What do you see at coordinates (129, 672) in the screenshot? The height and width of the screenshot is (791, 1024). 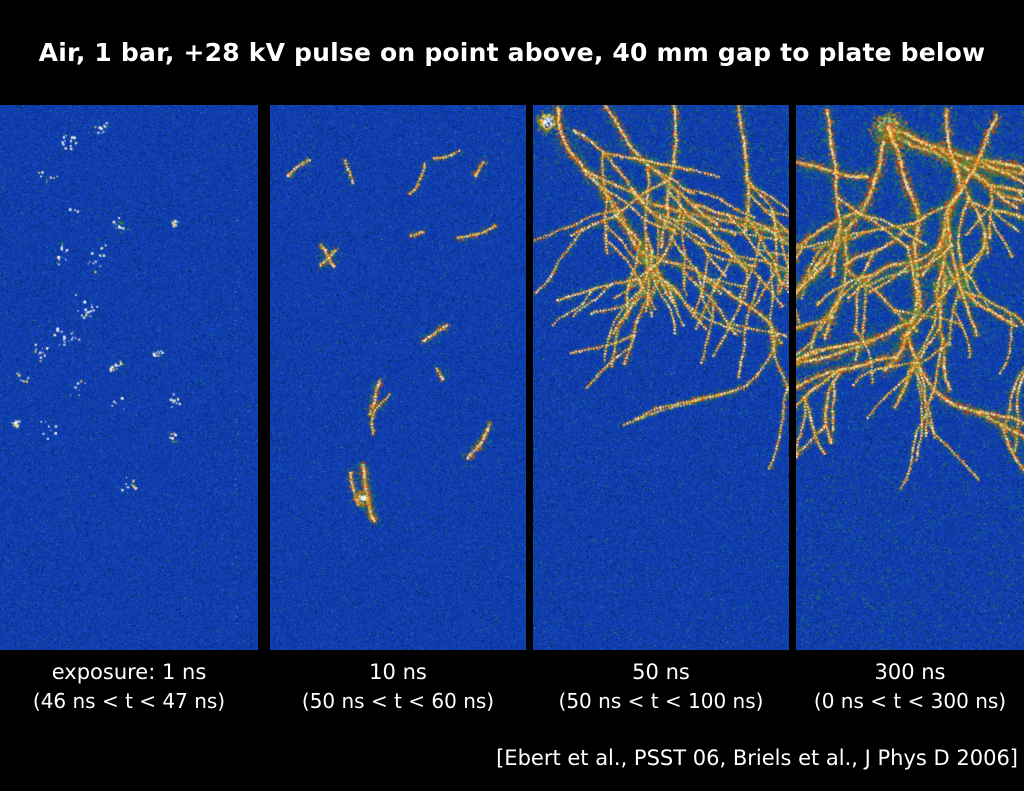 I see `exposure-label-1ns: exposure: 1 ns` at bounding box center [129, 672].